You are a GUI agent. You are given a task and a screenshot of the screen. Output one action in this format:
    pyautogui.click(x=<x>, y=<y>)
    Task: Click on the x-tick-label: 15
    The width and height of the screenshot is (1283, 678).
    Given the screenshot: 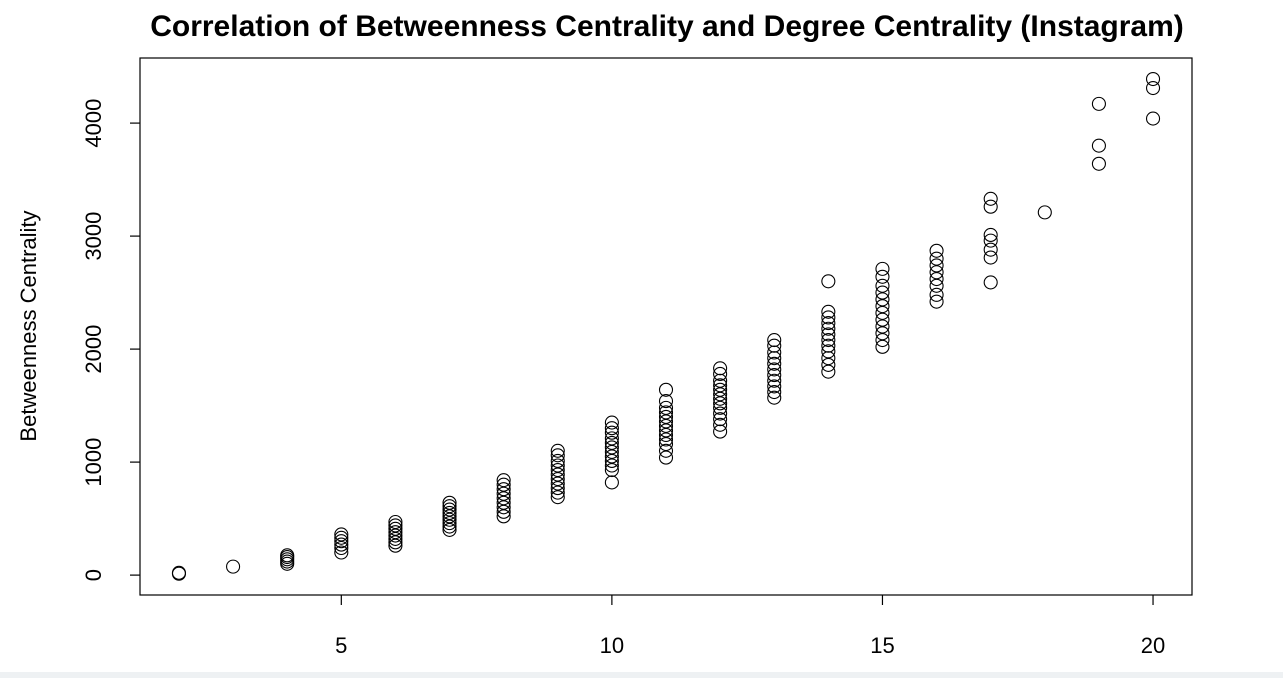 What is the action you would take?
    pyautogui.click(x=882, y=645)
    